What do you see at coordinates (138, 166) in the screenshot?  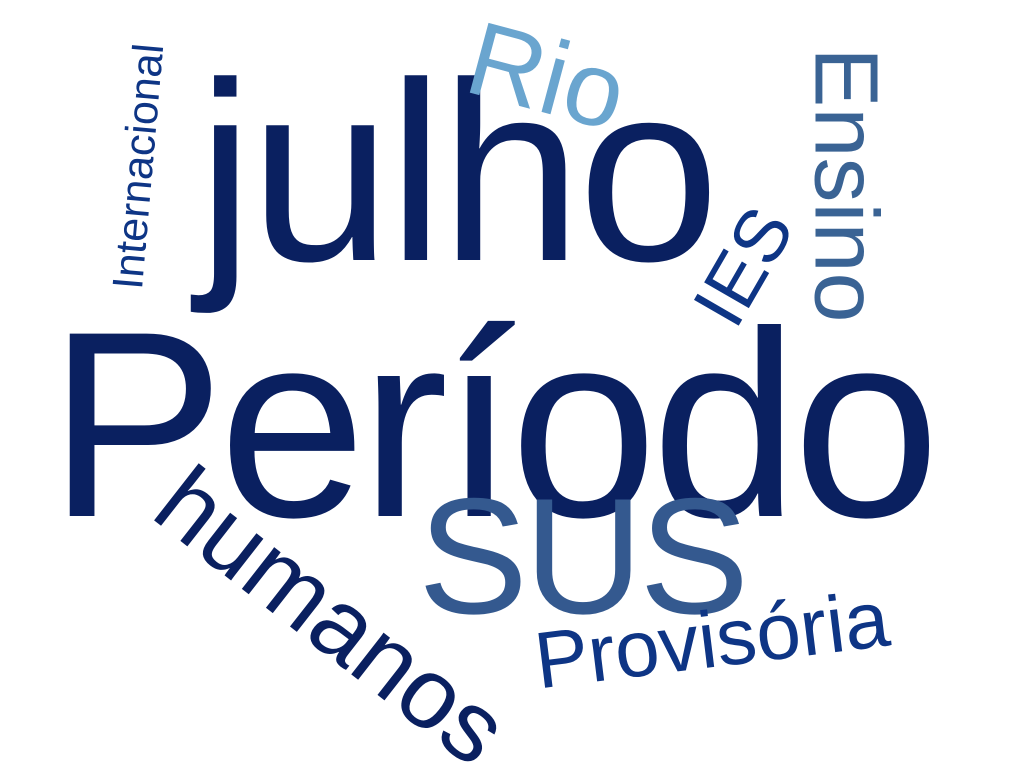 I see `word-internacional: Internacional` at bounding box center [138, 166].